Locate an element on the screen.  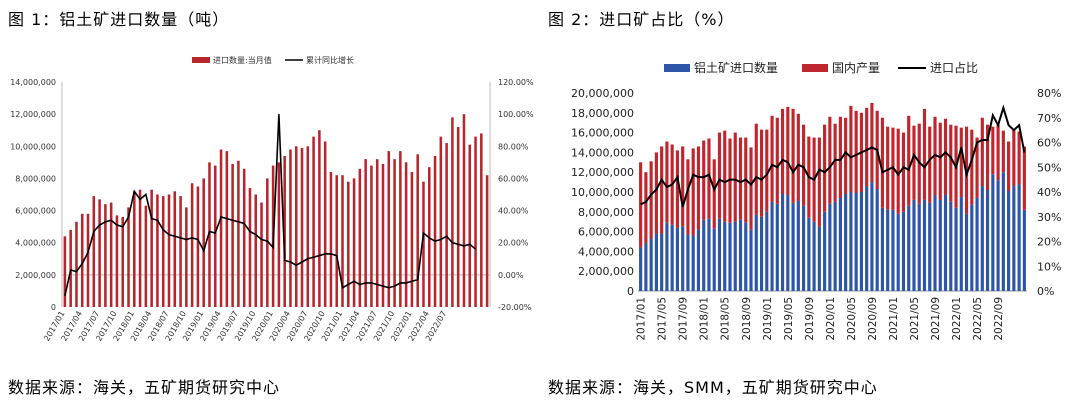
chart2-legend-import-label: 铝土矿进口数量 is located at coordinates (736, 67).